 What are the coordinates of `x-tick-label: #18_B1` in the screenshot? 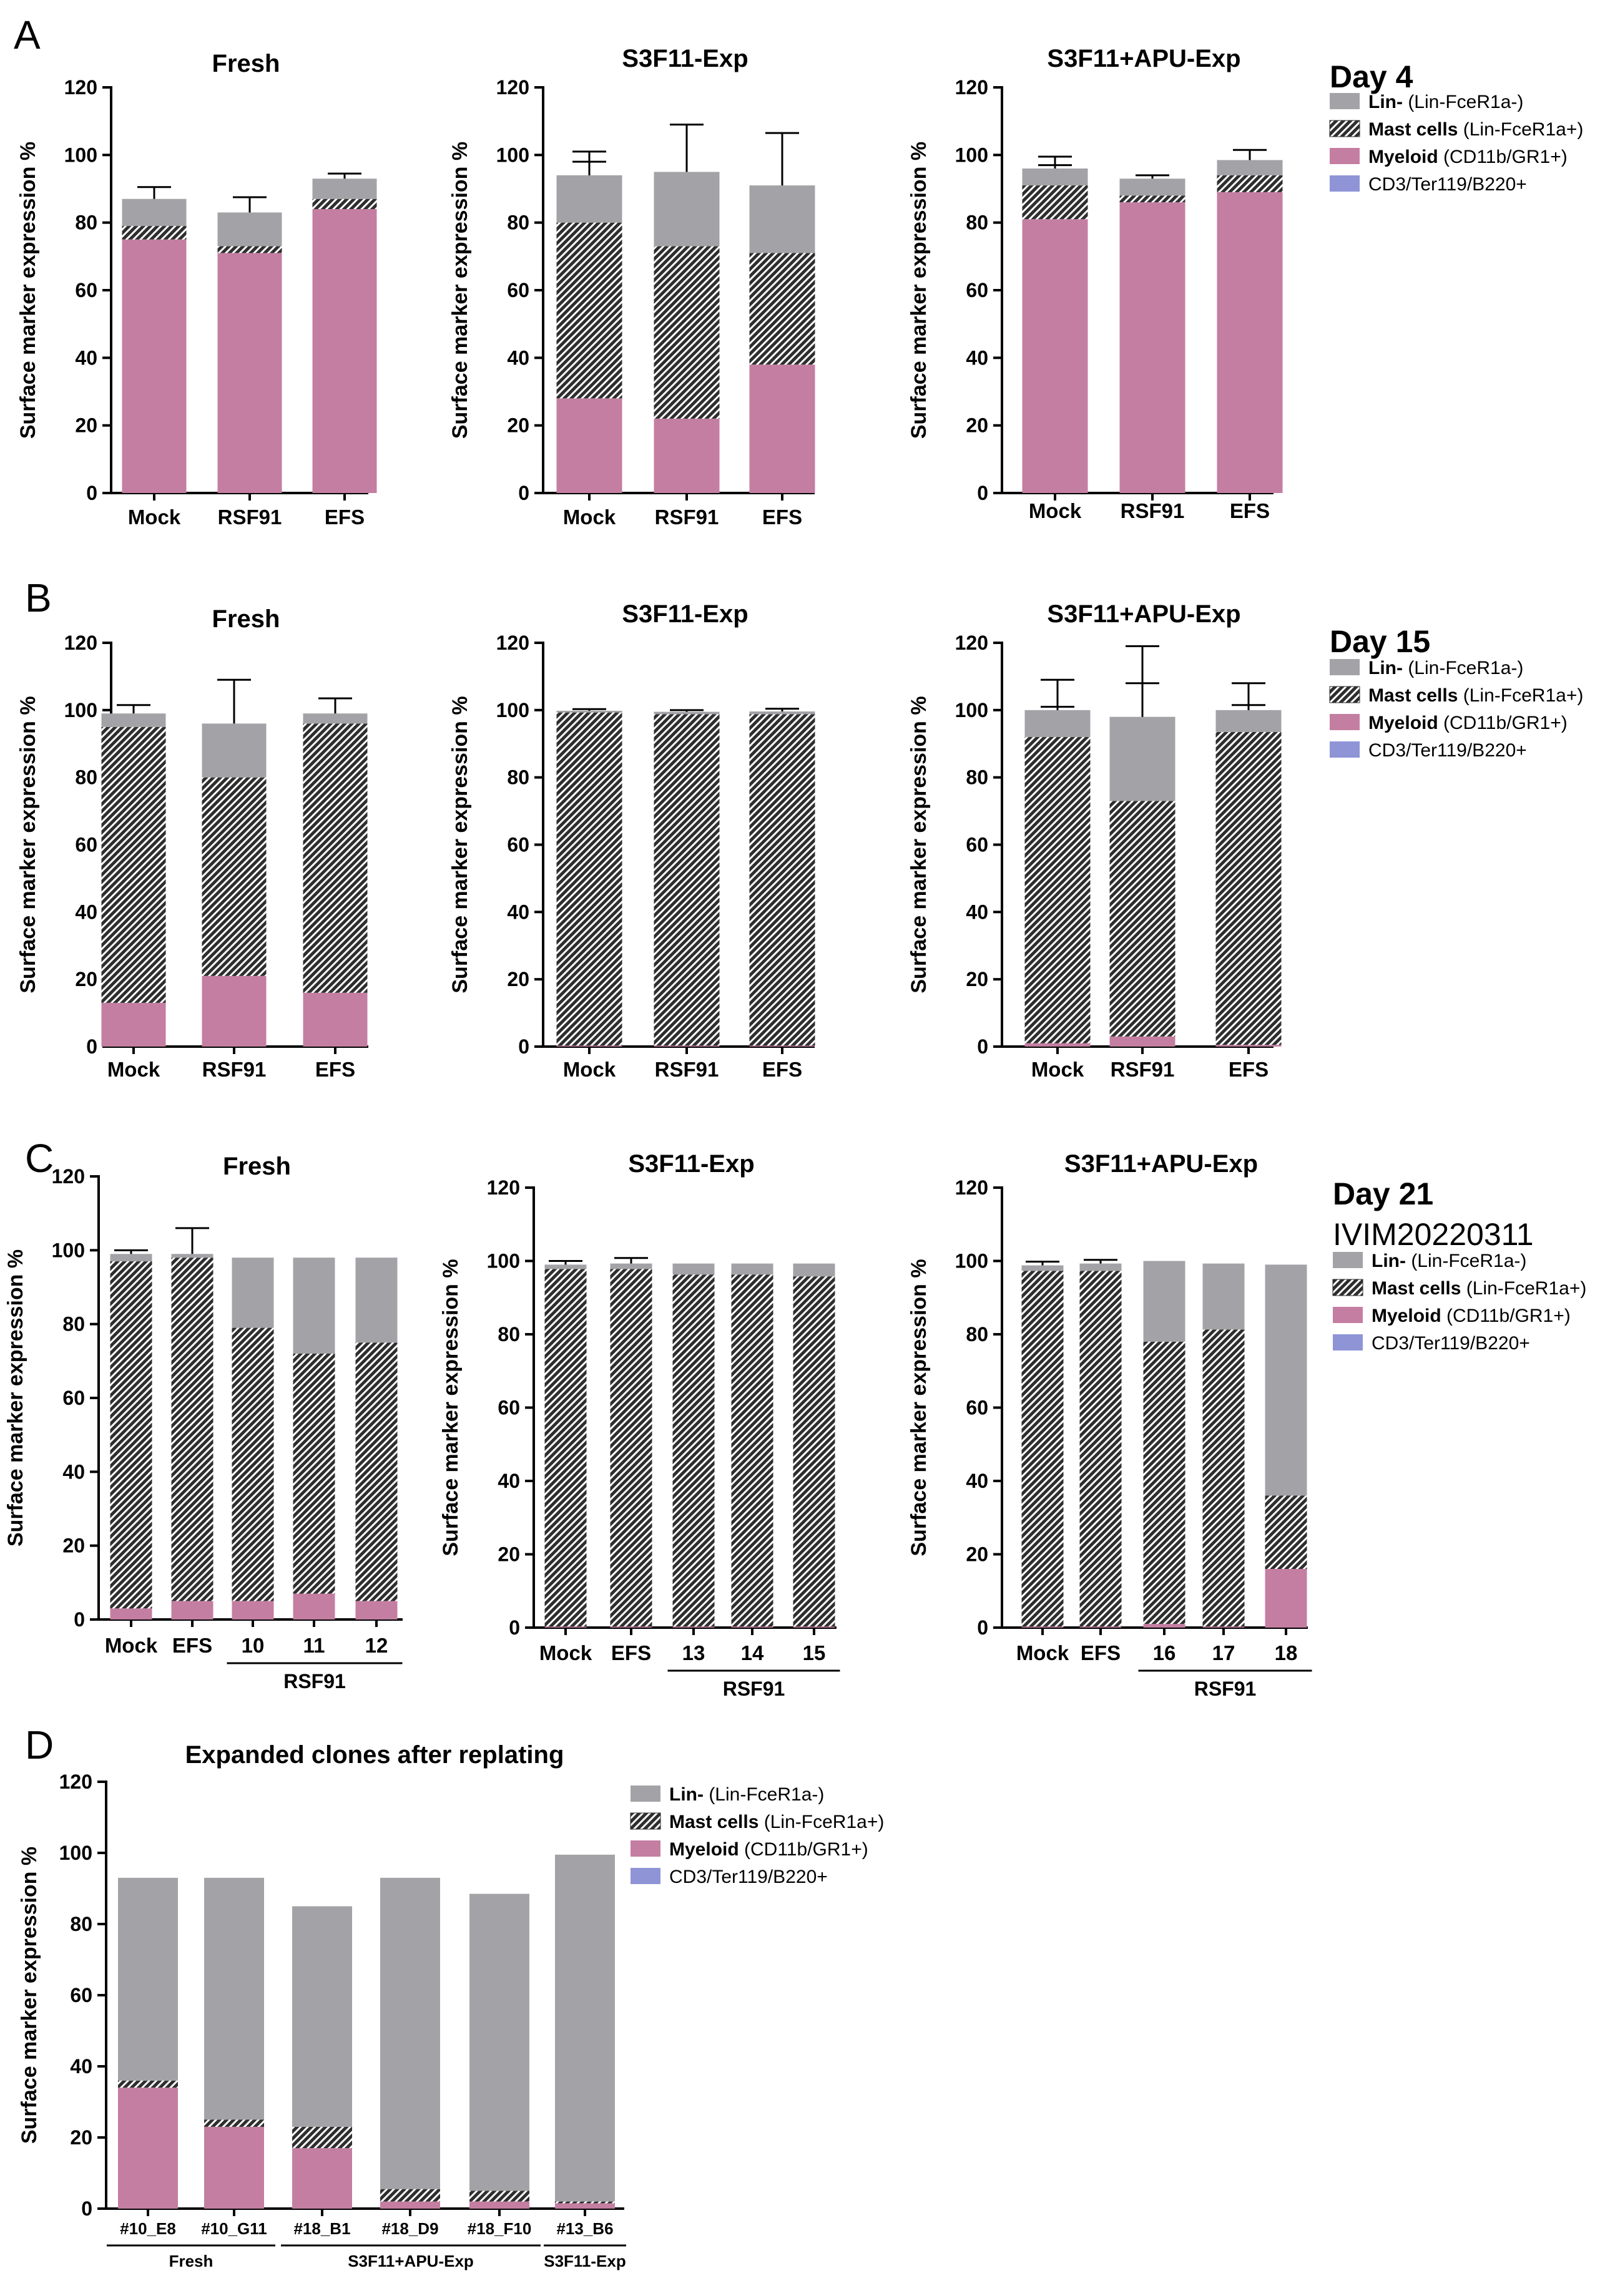 It's located at (321, 2228).